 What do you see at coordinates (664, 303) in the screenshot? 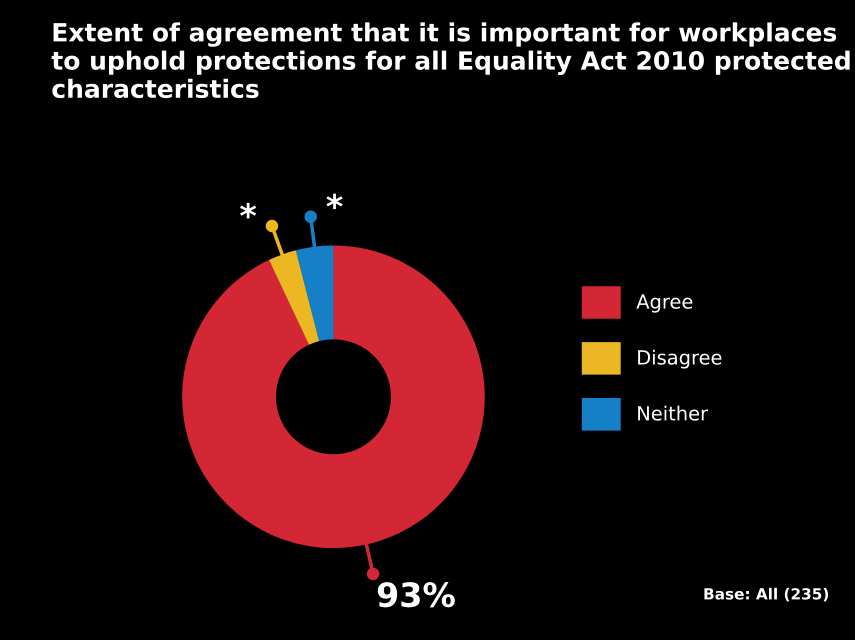
I see `legend-label: Agree` at bounding box center [664, 303].